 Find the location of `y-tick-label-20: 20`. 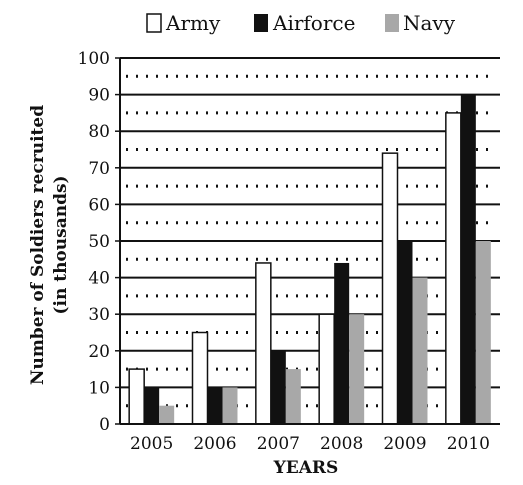

y-tick-label-20: 20 is located at coordinates (99, 352).